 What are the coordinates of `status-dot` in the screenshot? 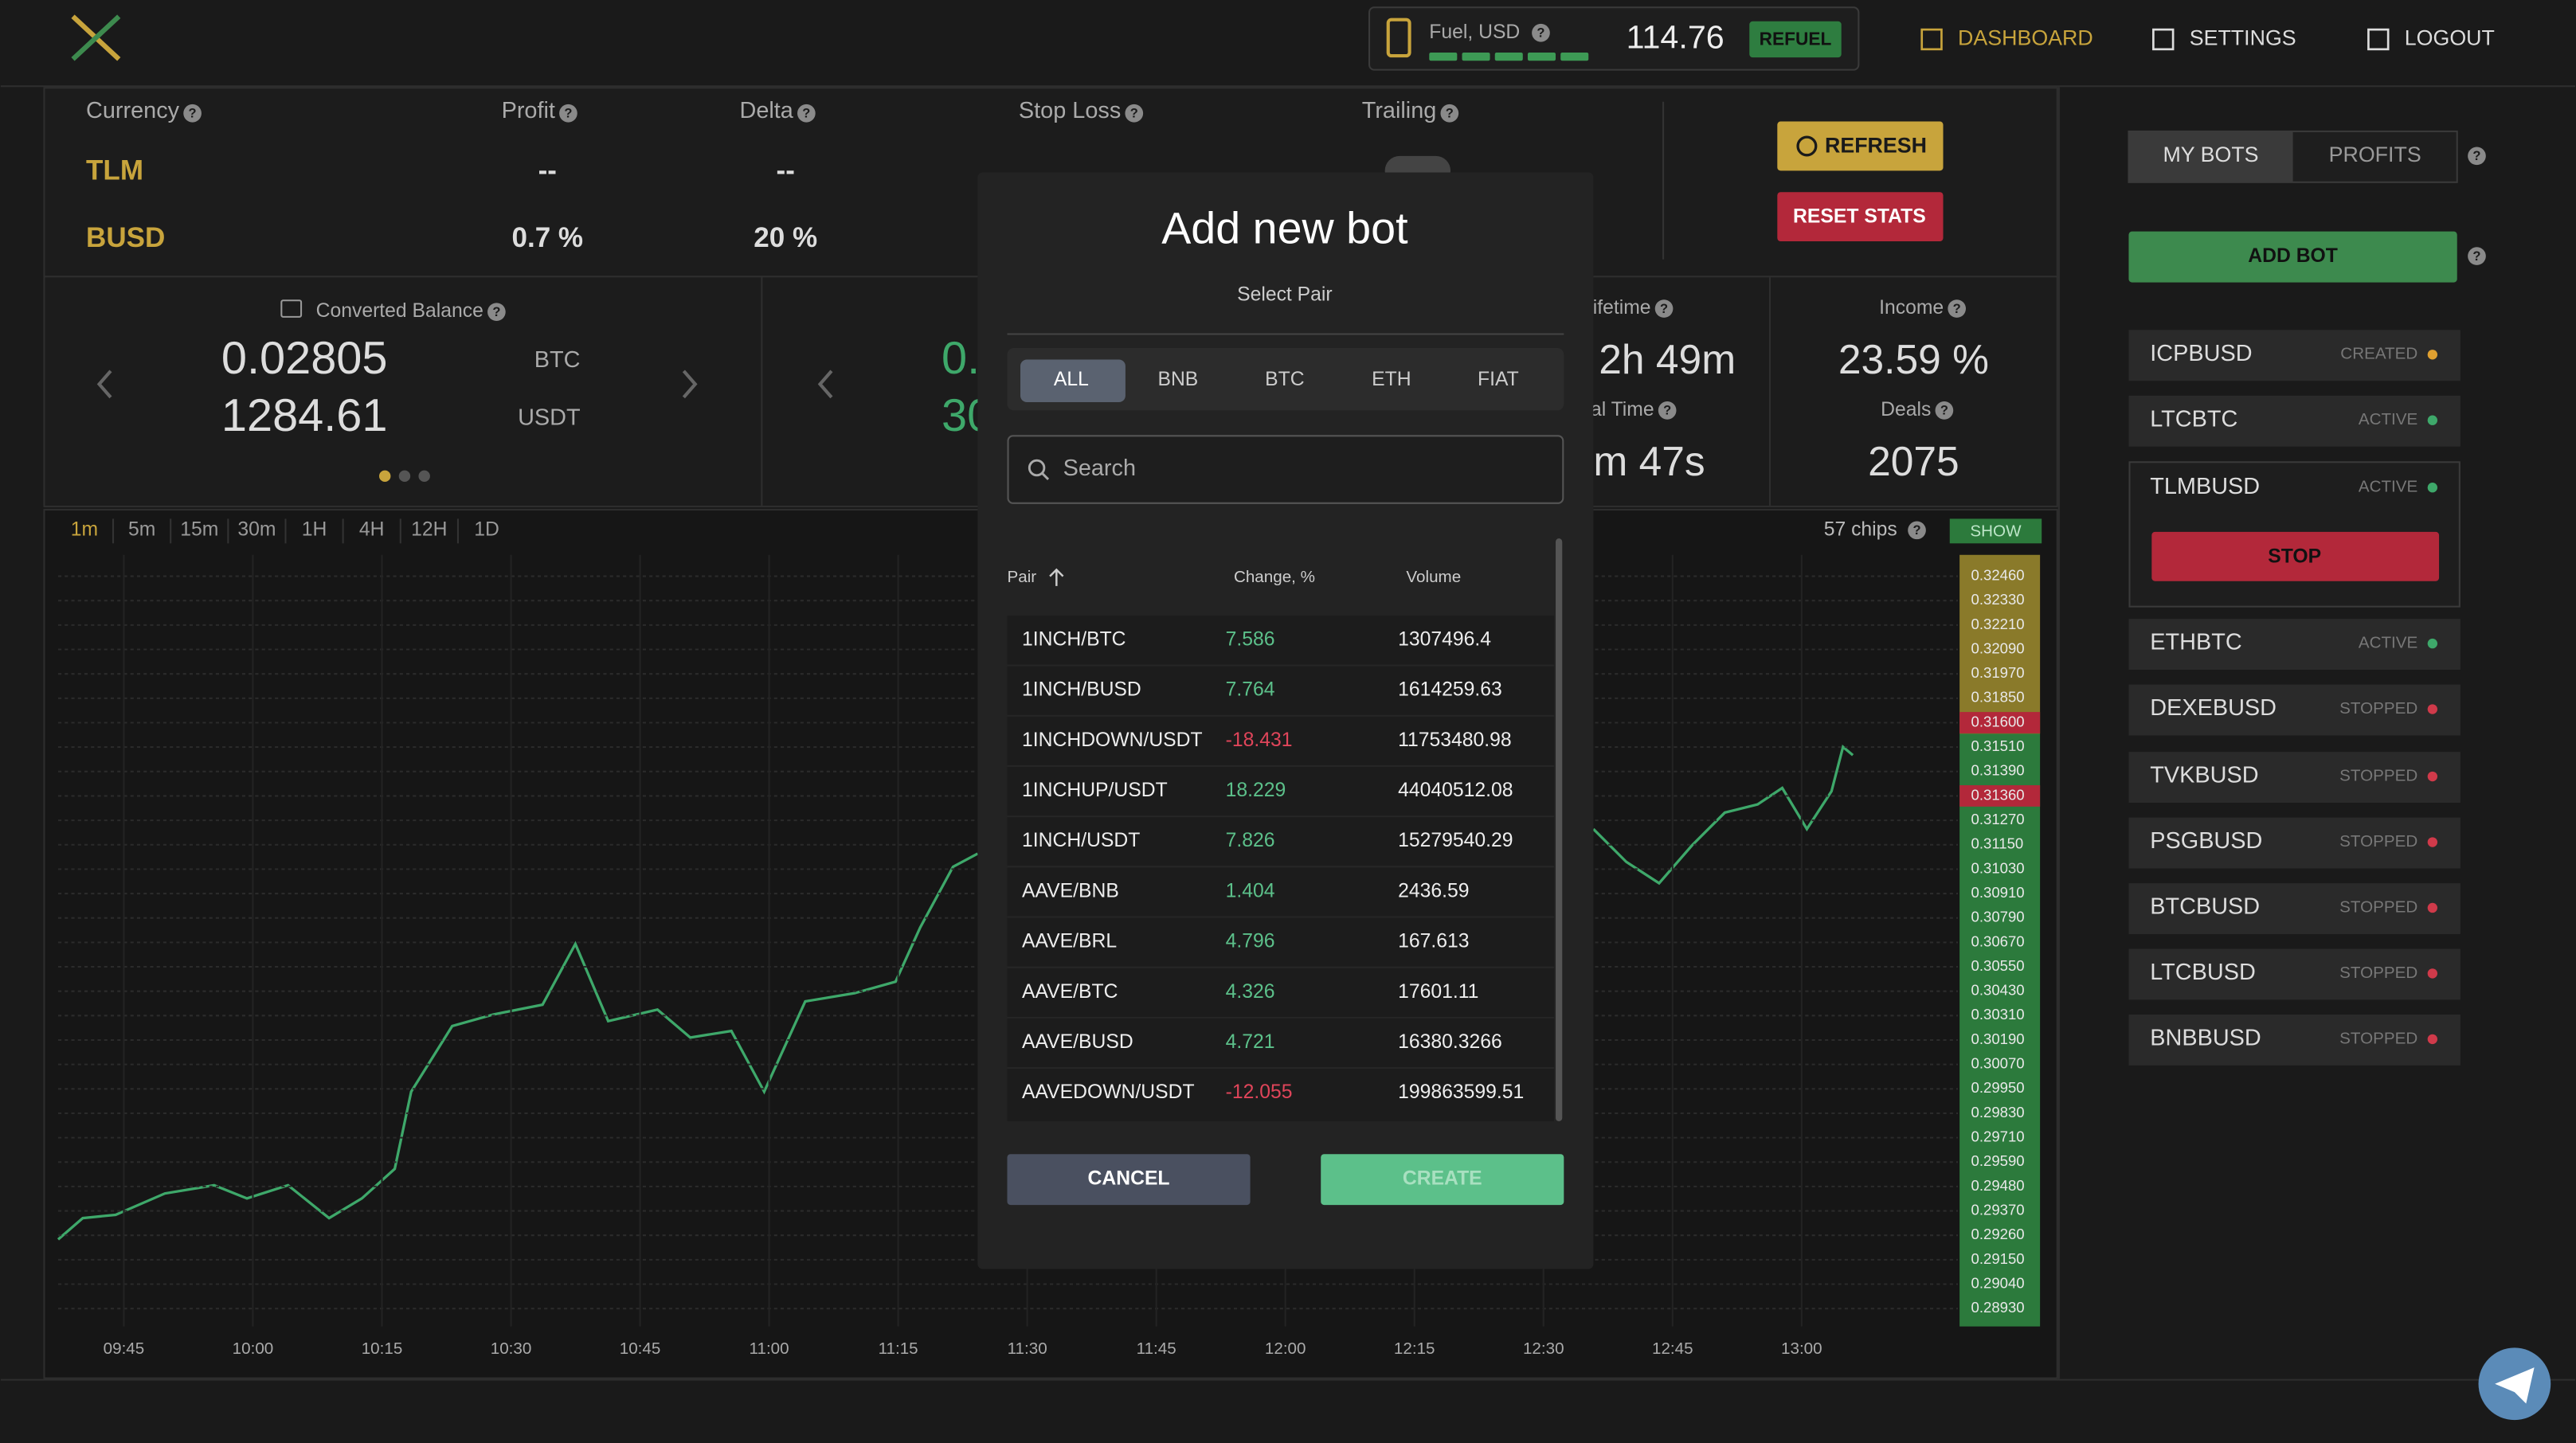 It's located at (2432, 488).